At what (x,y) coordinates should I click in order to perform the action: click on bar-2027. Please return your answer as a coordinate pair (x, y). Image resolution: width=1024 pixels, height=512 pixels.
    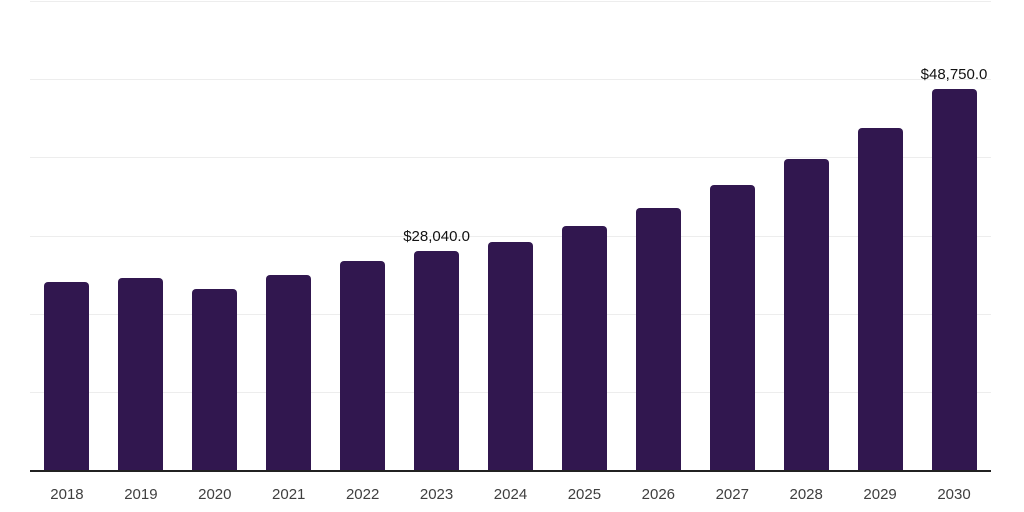
    Looking at the image, I should click on (732, 327).